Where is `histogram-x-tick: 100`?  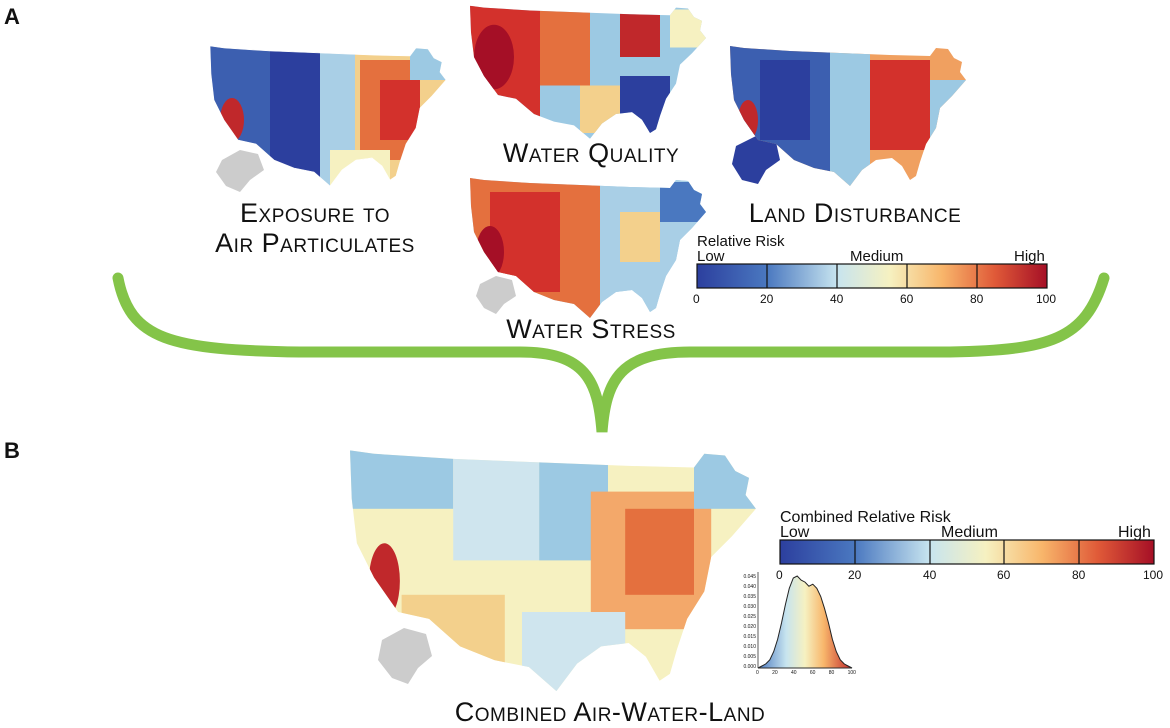
histogram-x-tick: 100 is located at coordinates (851, 673).